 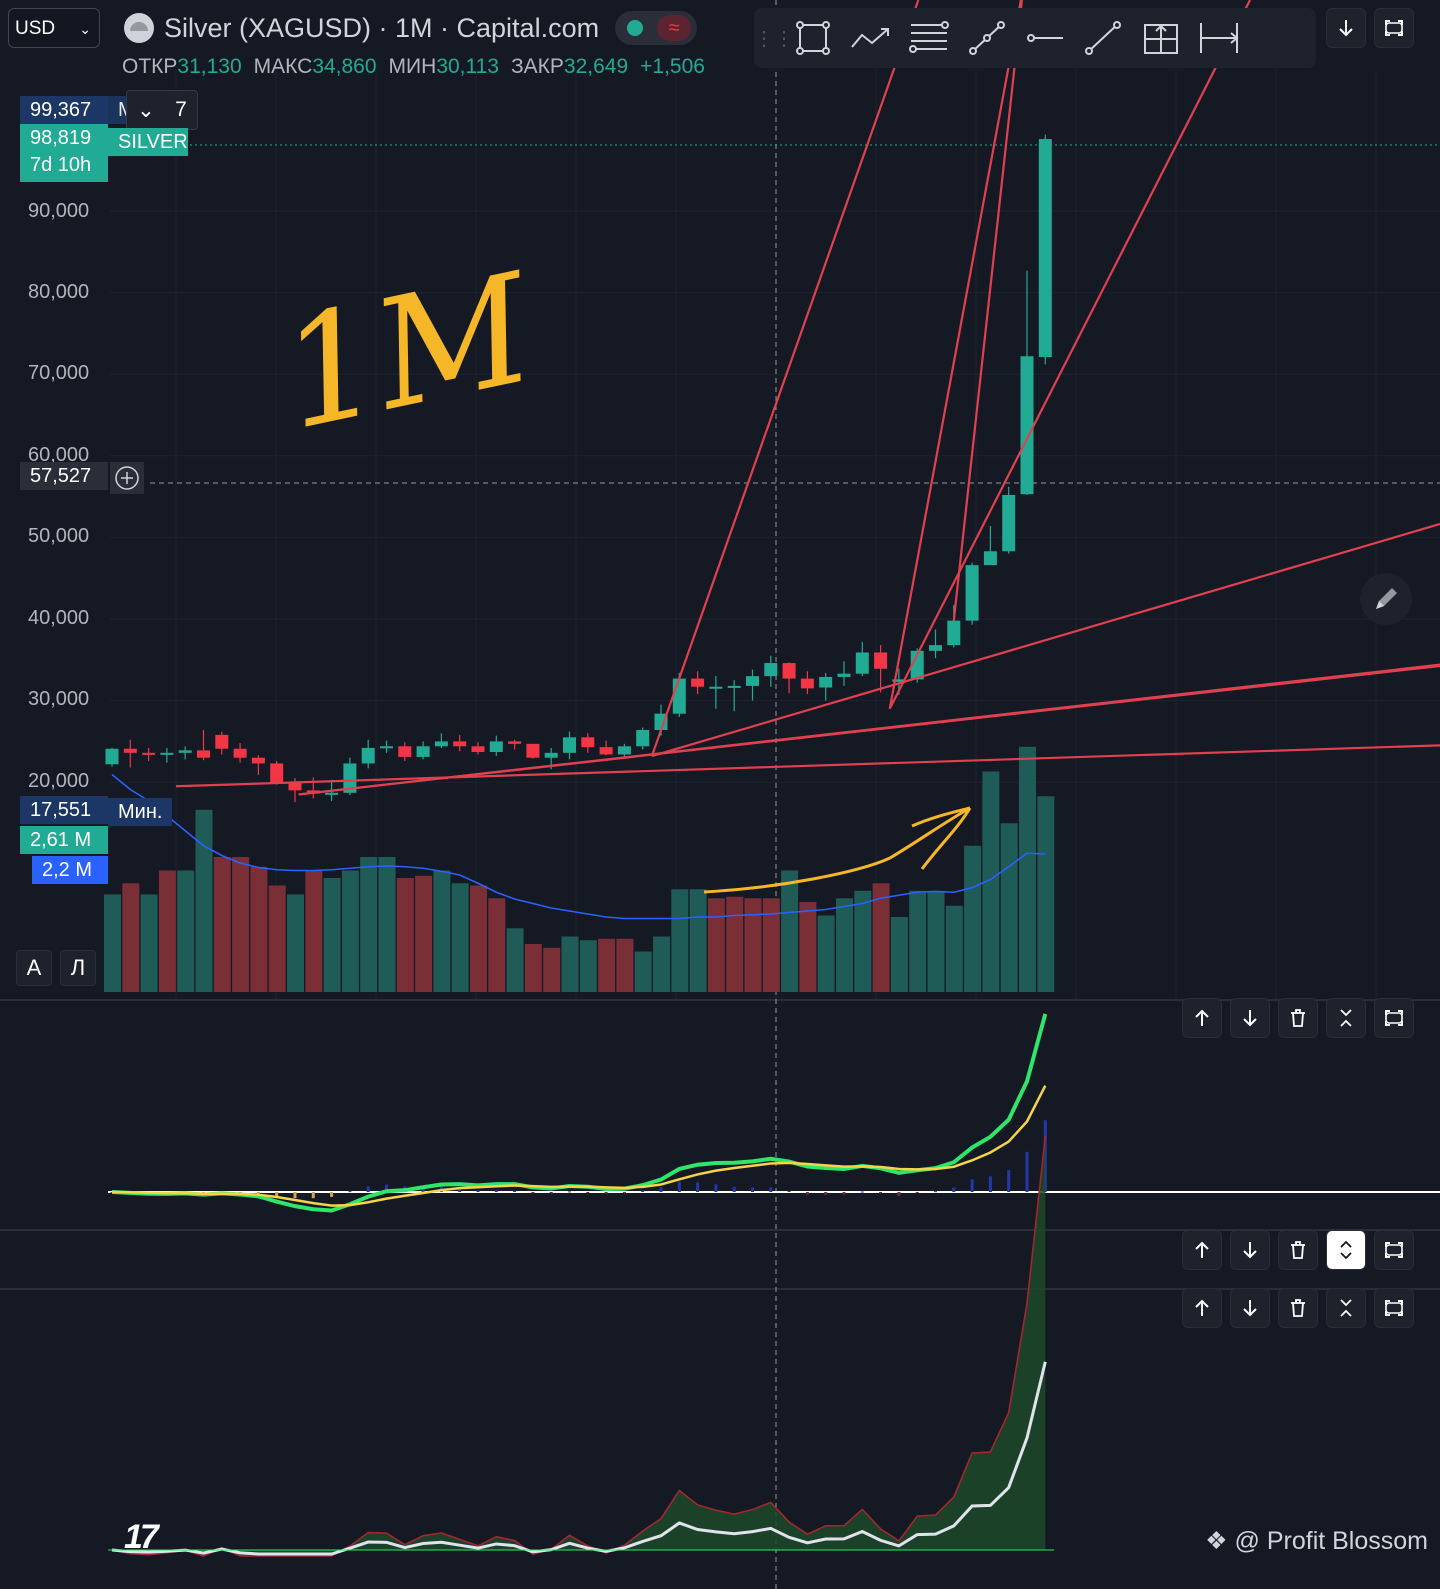 I want to click on add-alert-button, so click(x=127, y=478).